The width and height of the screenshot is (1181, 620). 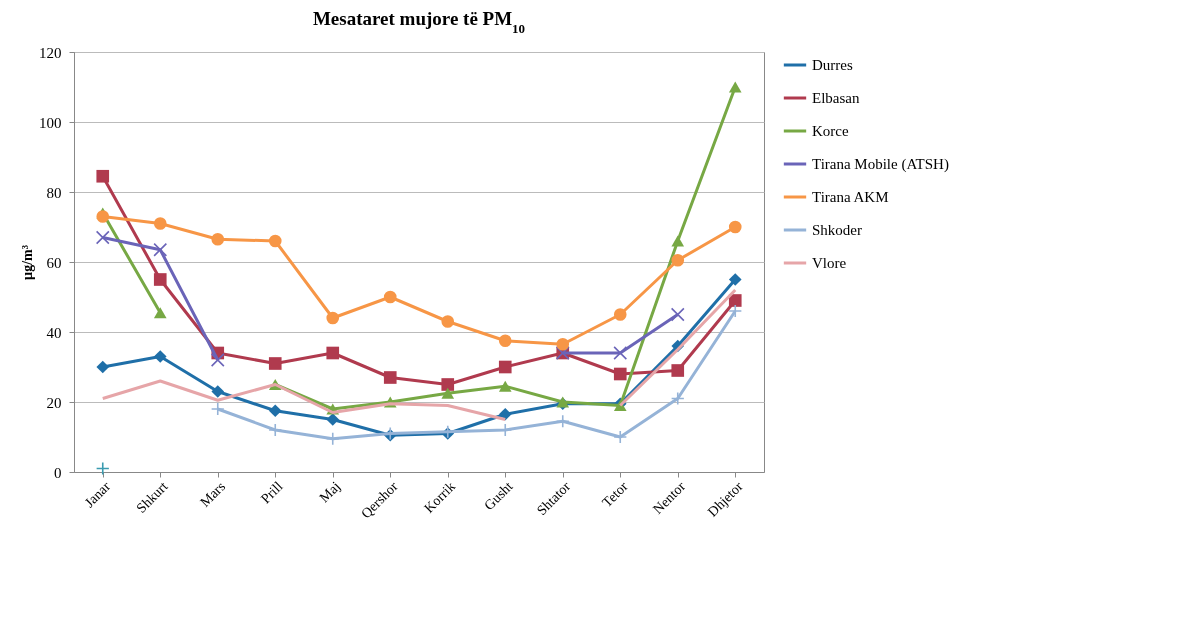 What do you see at coordinates (832, 65) in the screenshot?
I see `legend-label: Durres` at bounding box center [832, 65].